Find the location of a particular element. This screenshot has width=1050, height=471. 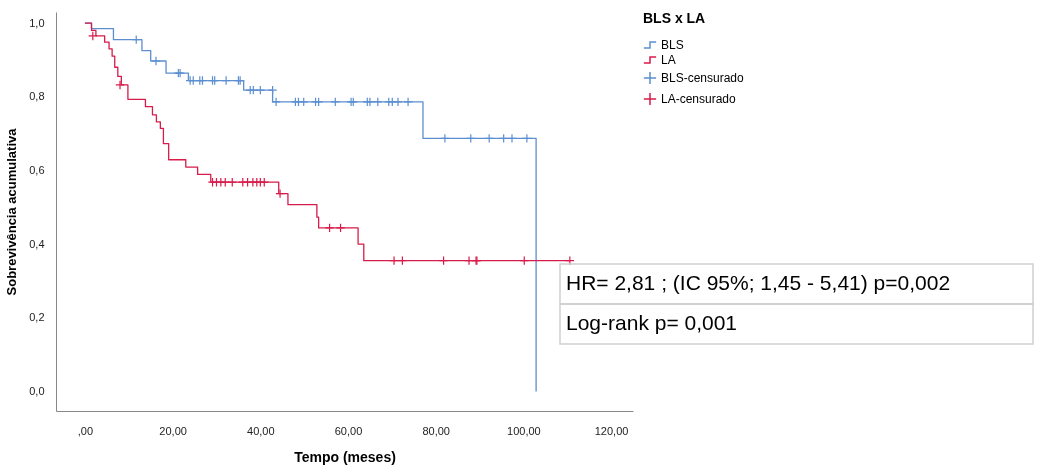

y-tick-label: 0,8 is located at coordinates (37, 96).